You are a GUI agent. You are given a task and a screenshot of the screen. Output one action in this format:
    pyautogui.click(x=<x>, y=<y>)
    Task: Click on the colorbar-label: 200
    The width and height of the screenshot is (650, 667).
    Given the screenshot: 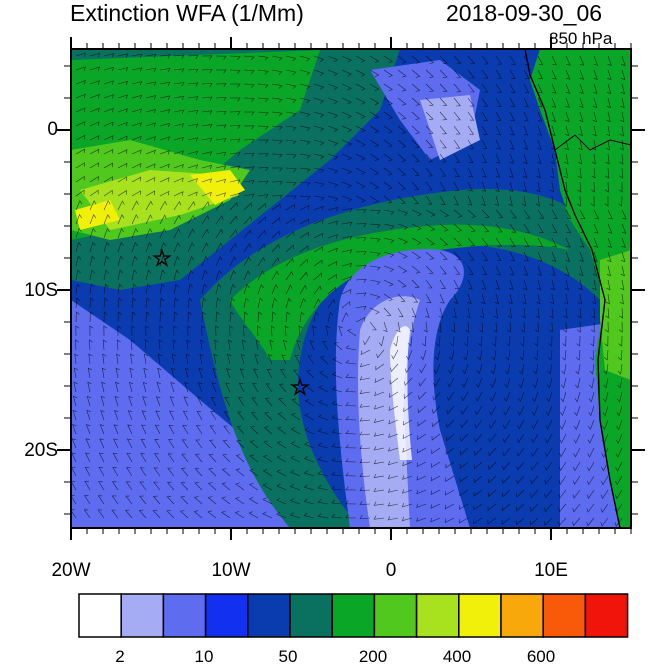 What is the action you would take?
    pyautogui.click(x=373, y=656)
    